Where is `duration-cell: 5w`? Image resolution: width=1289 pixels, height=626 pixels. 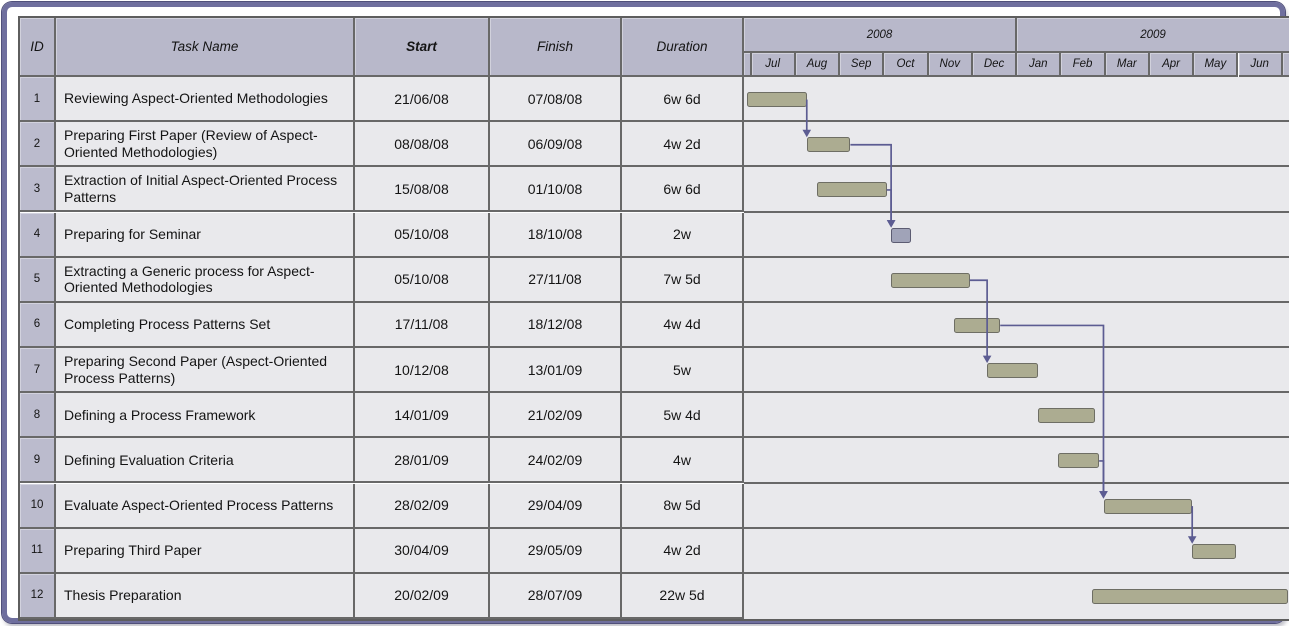
duration-cell: 5w is located at coordinates (683, 371).